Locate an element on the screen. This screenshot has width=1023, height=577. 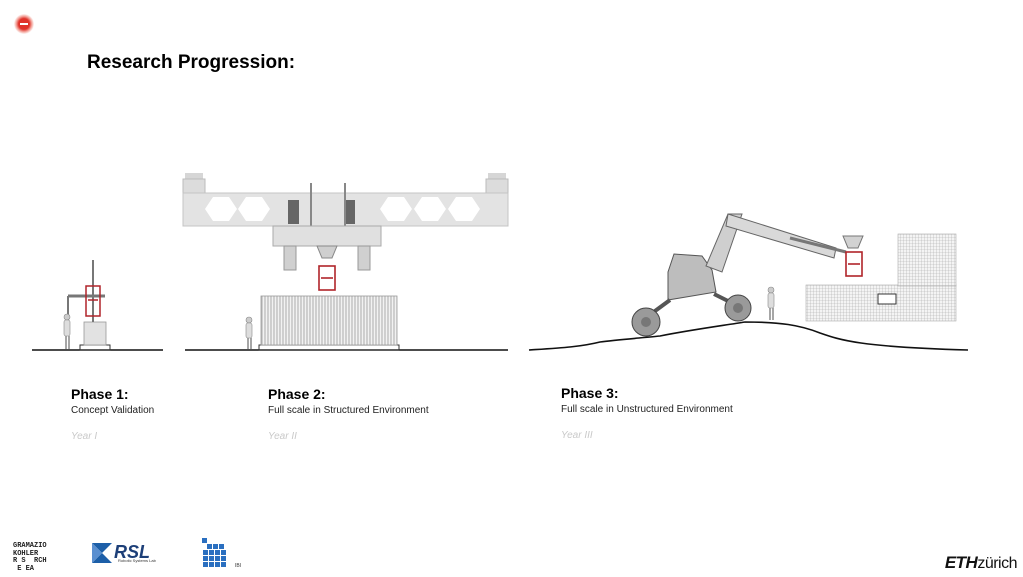
page-title: Research Progression: is located at coordinates (191, 62).